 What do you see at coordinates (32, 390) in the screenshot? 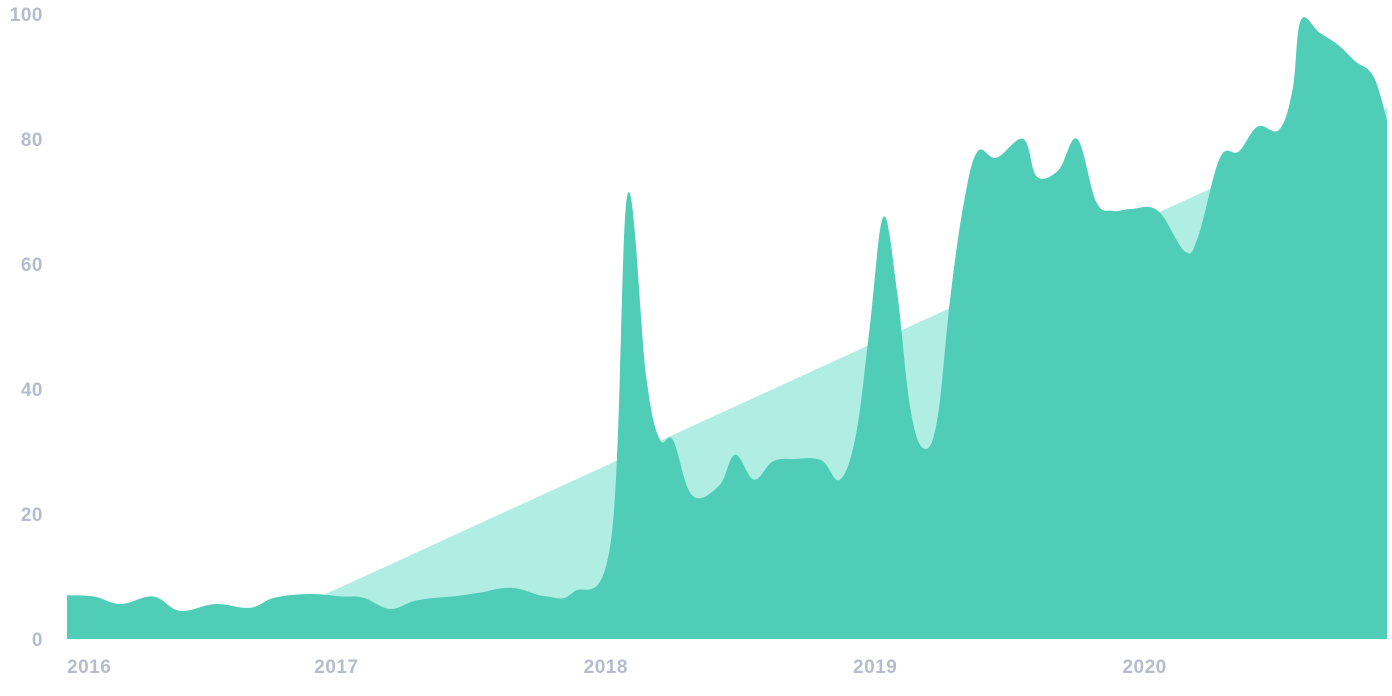
I see `y-tick-label: 40` at bounding box center [32, 390].